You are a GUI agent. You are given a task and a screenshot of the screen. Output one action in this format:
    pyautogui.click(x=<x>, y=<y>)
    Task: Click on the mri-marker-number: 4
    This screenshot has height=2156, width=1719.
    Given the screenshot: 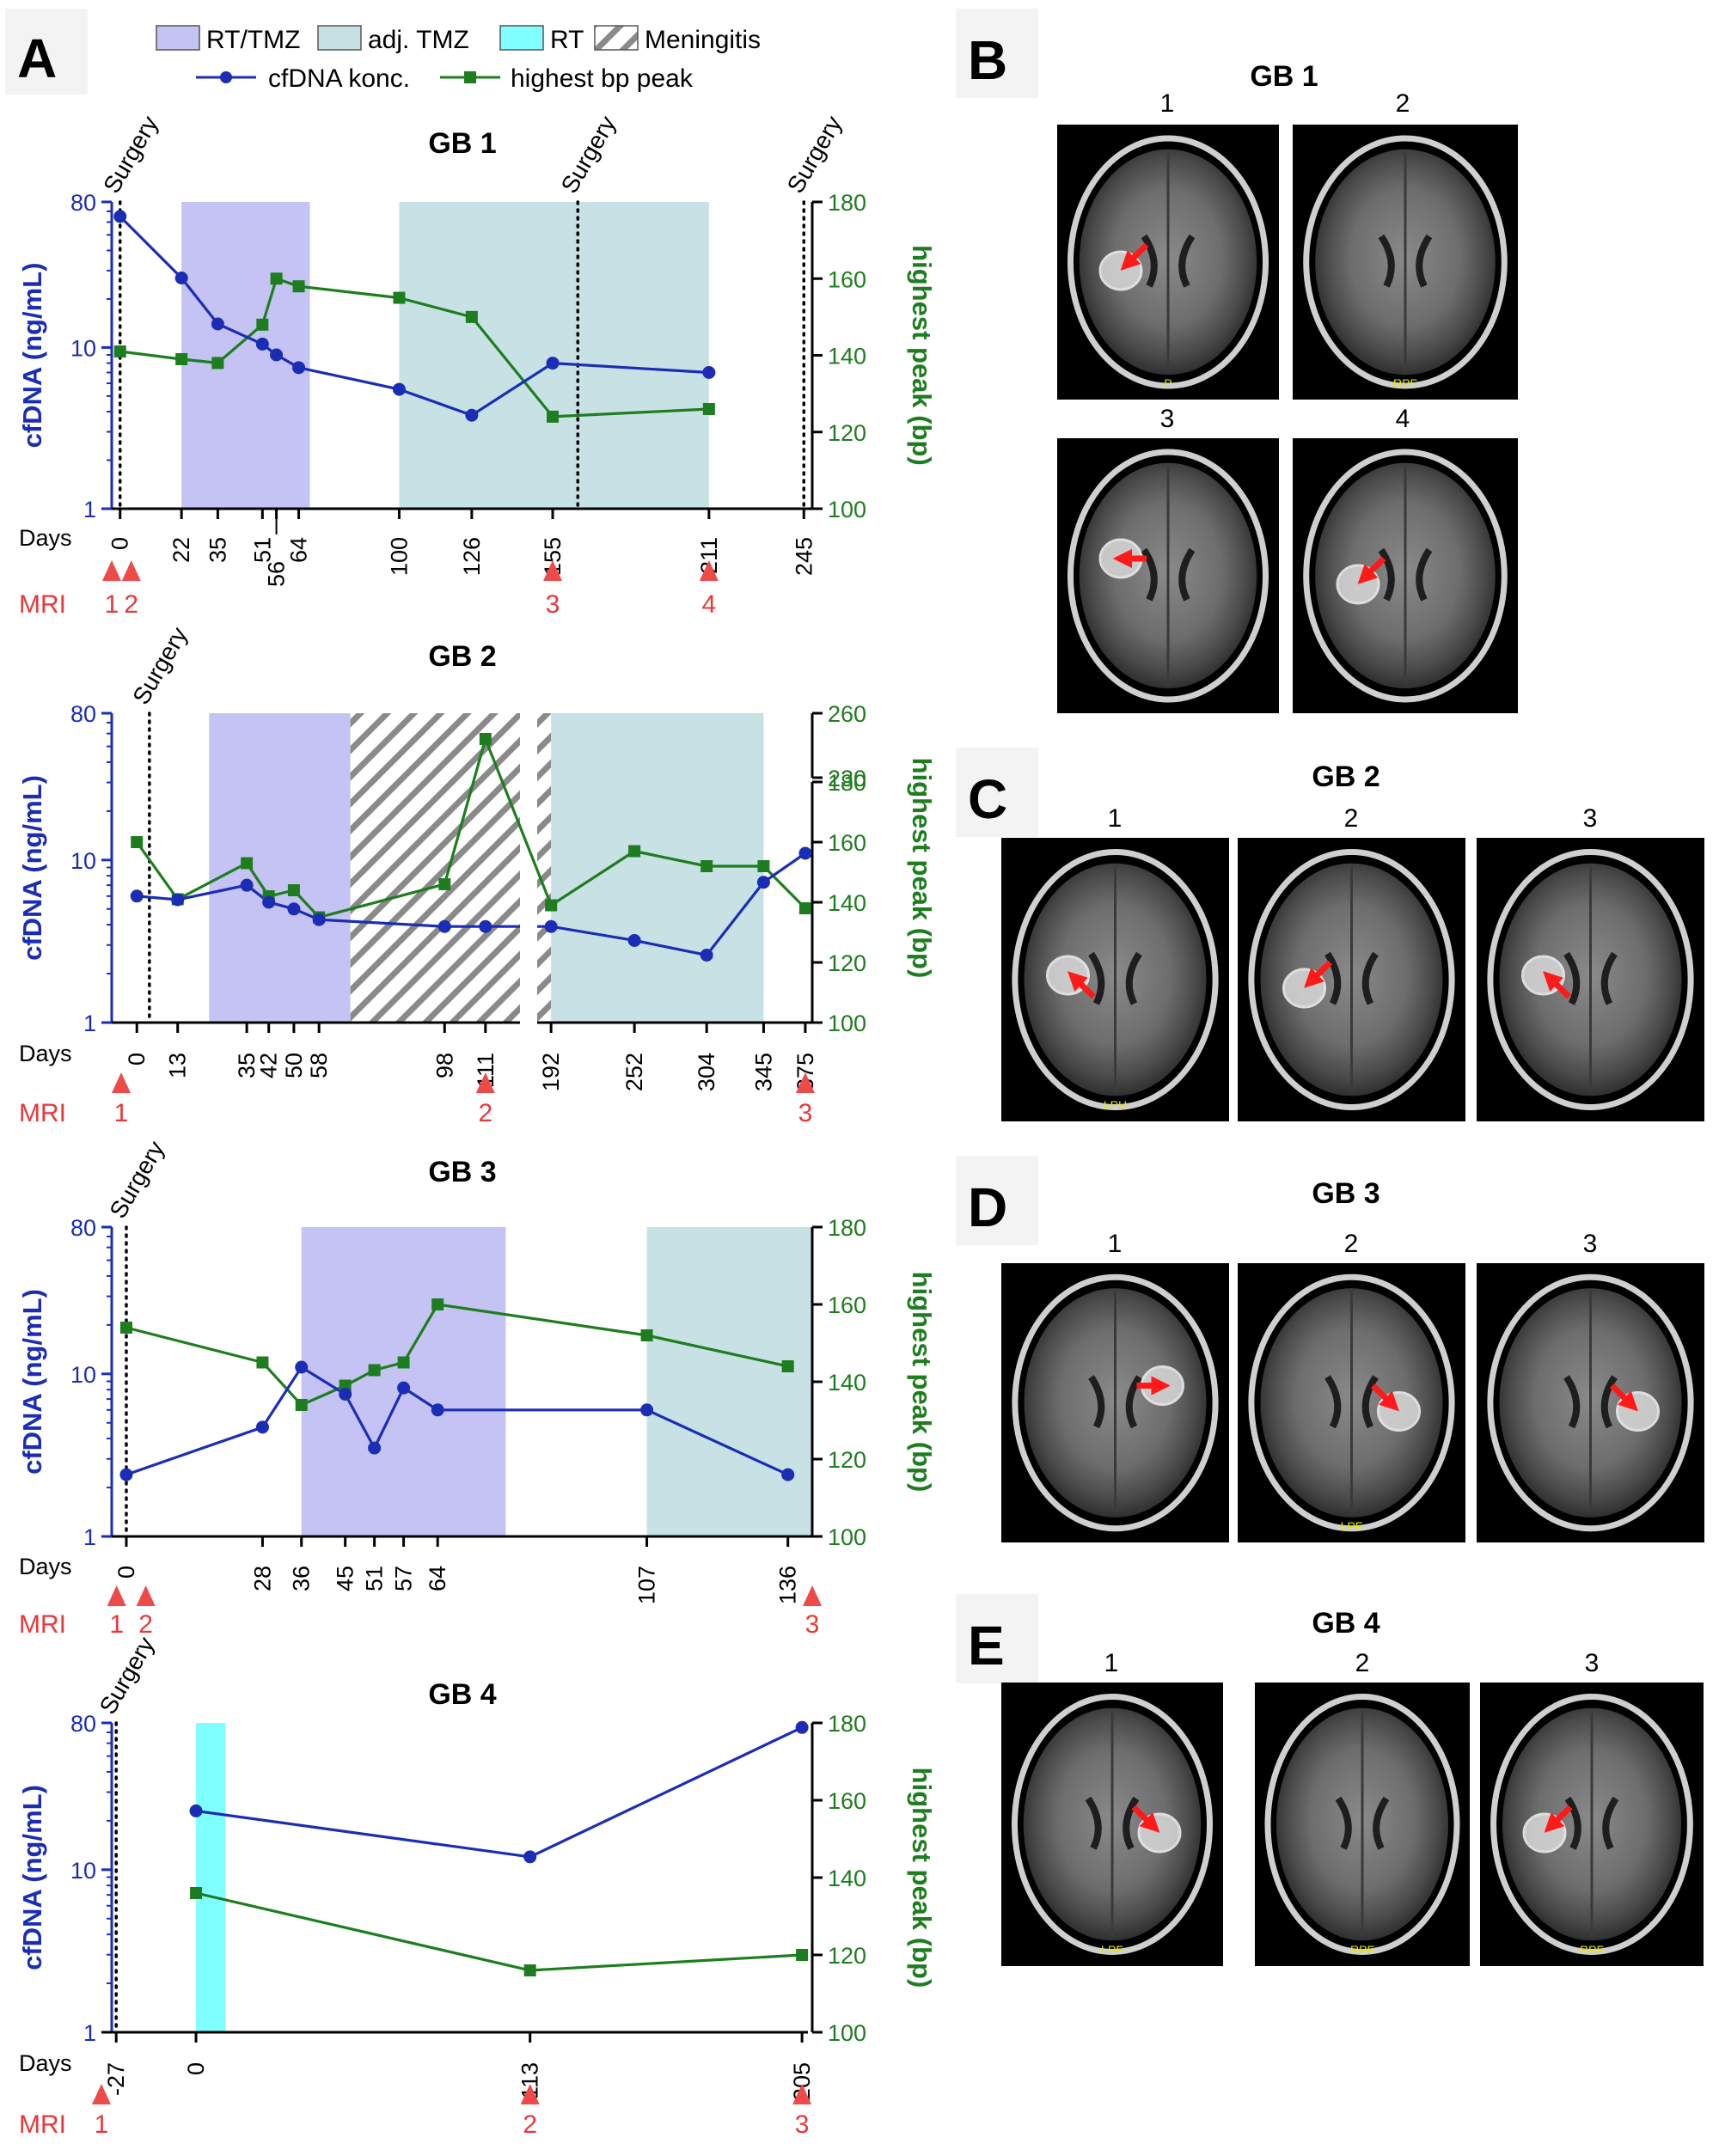 What is the action you would take?
    pyautogui.click(x=709, y=604)
    